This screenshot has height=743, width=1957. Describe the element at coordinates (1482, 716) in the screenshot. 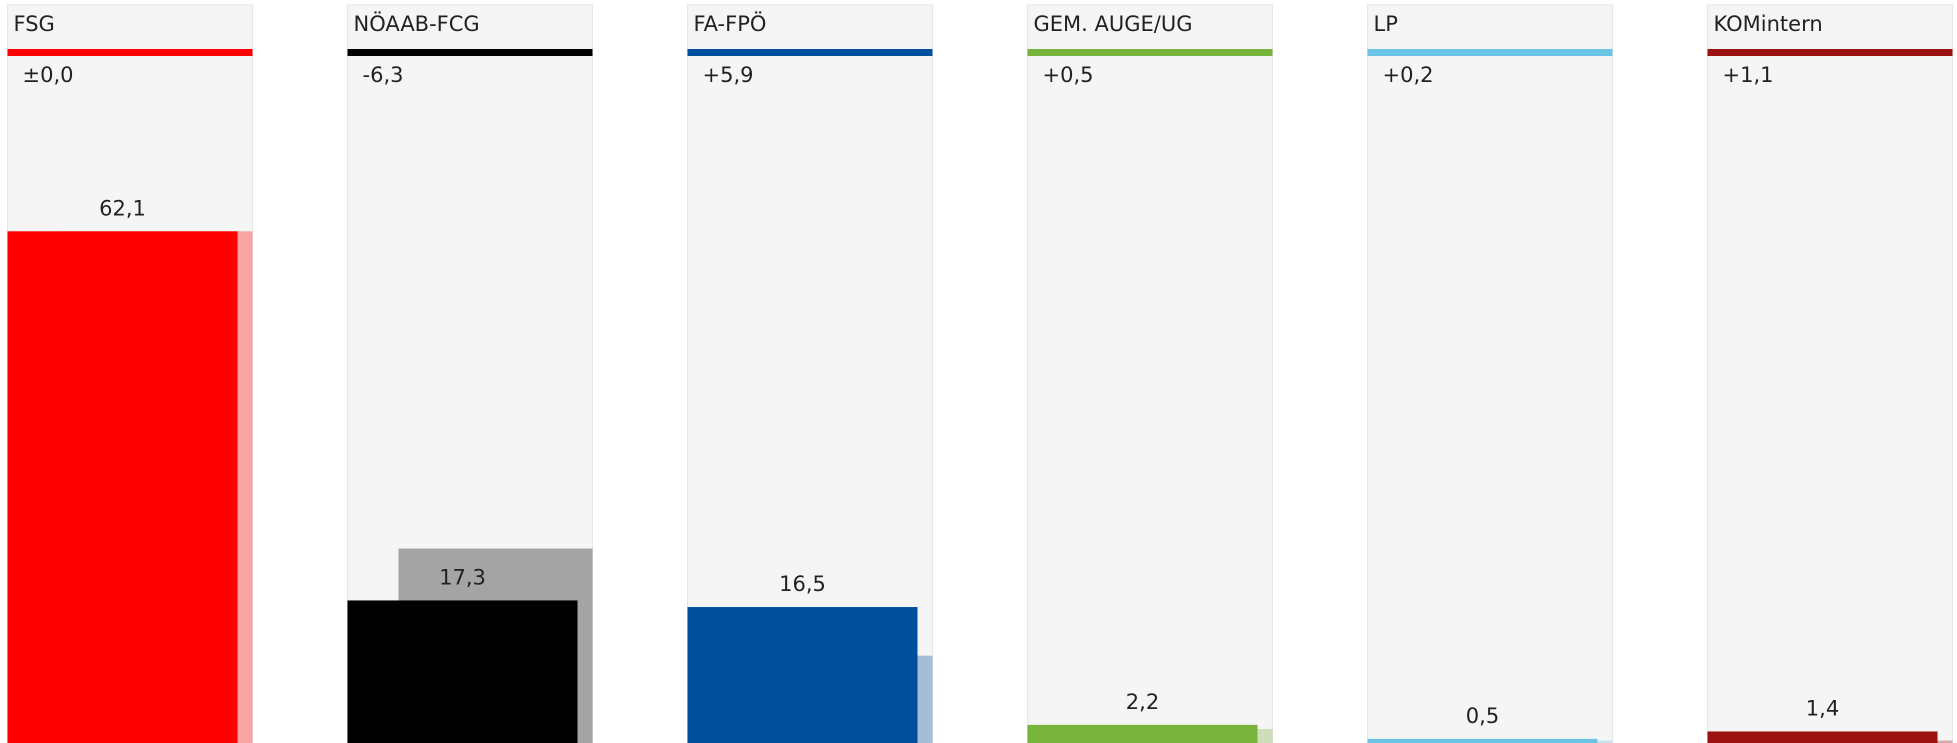

I see `value-label: 0,5` at that location.